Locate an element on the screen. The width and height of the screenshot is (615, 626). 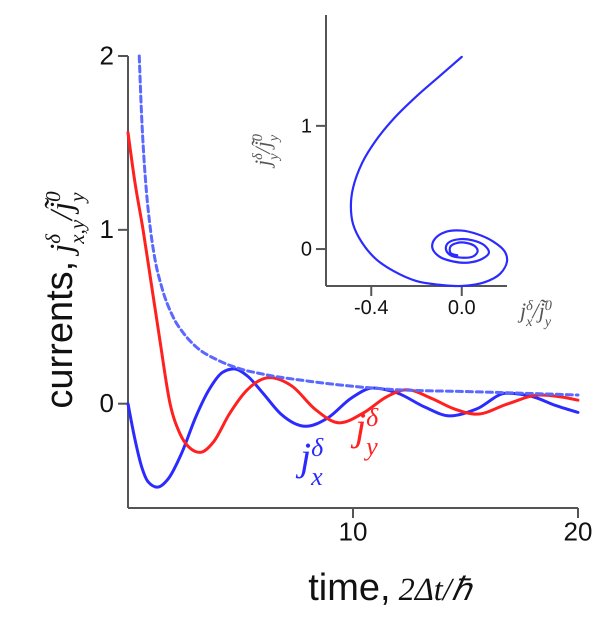
x-tick-label: 10 is located at coordinates (353, 531).